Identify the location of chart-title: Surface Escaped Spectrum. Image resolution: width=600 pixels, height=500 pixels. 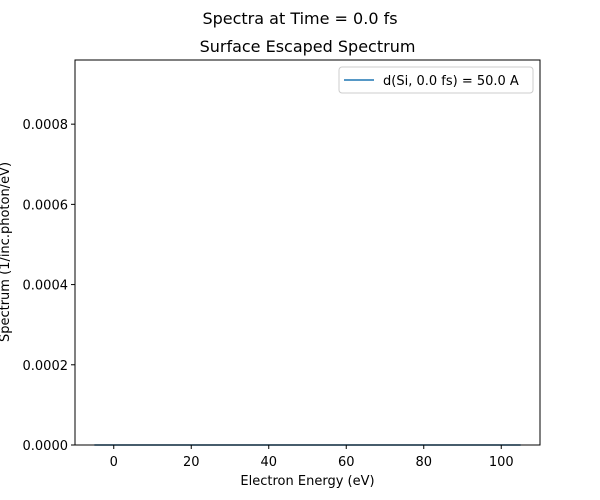
(308, 46).